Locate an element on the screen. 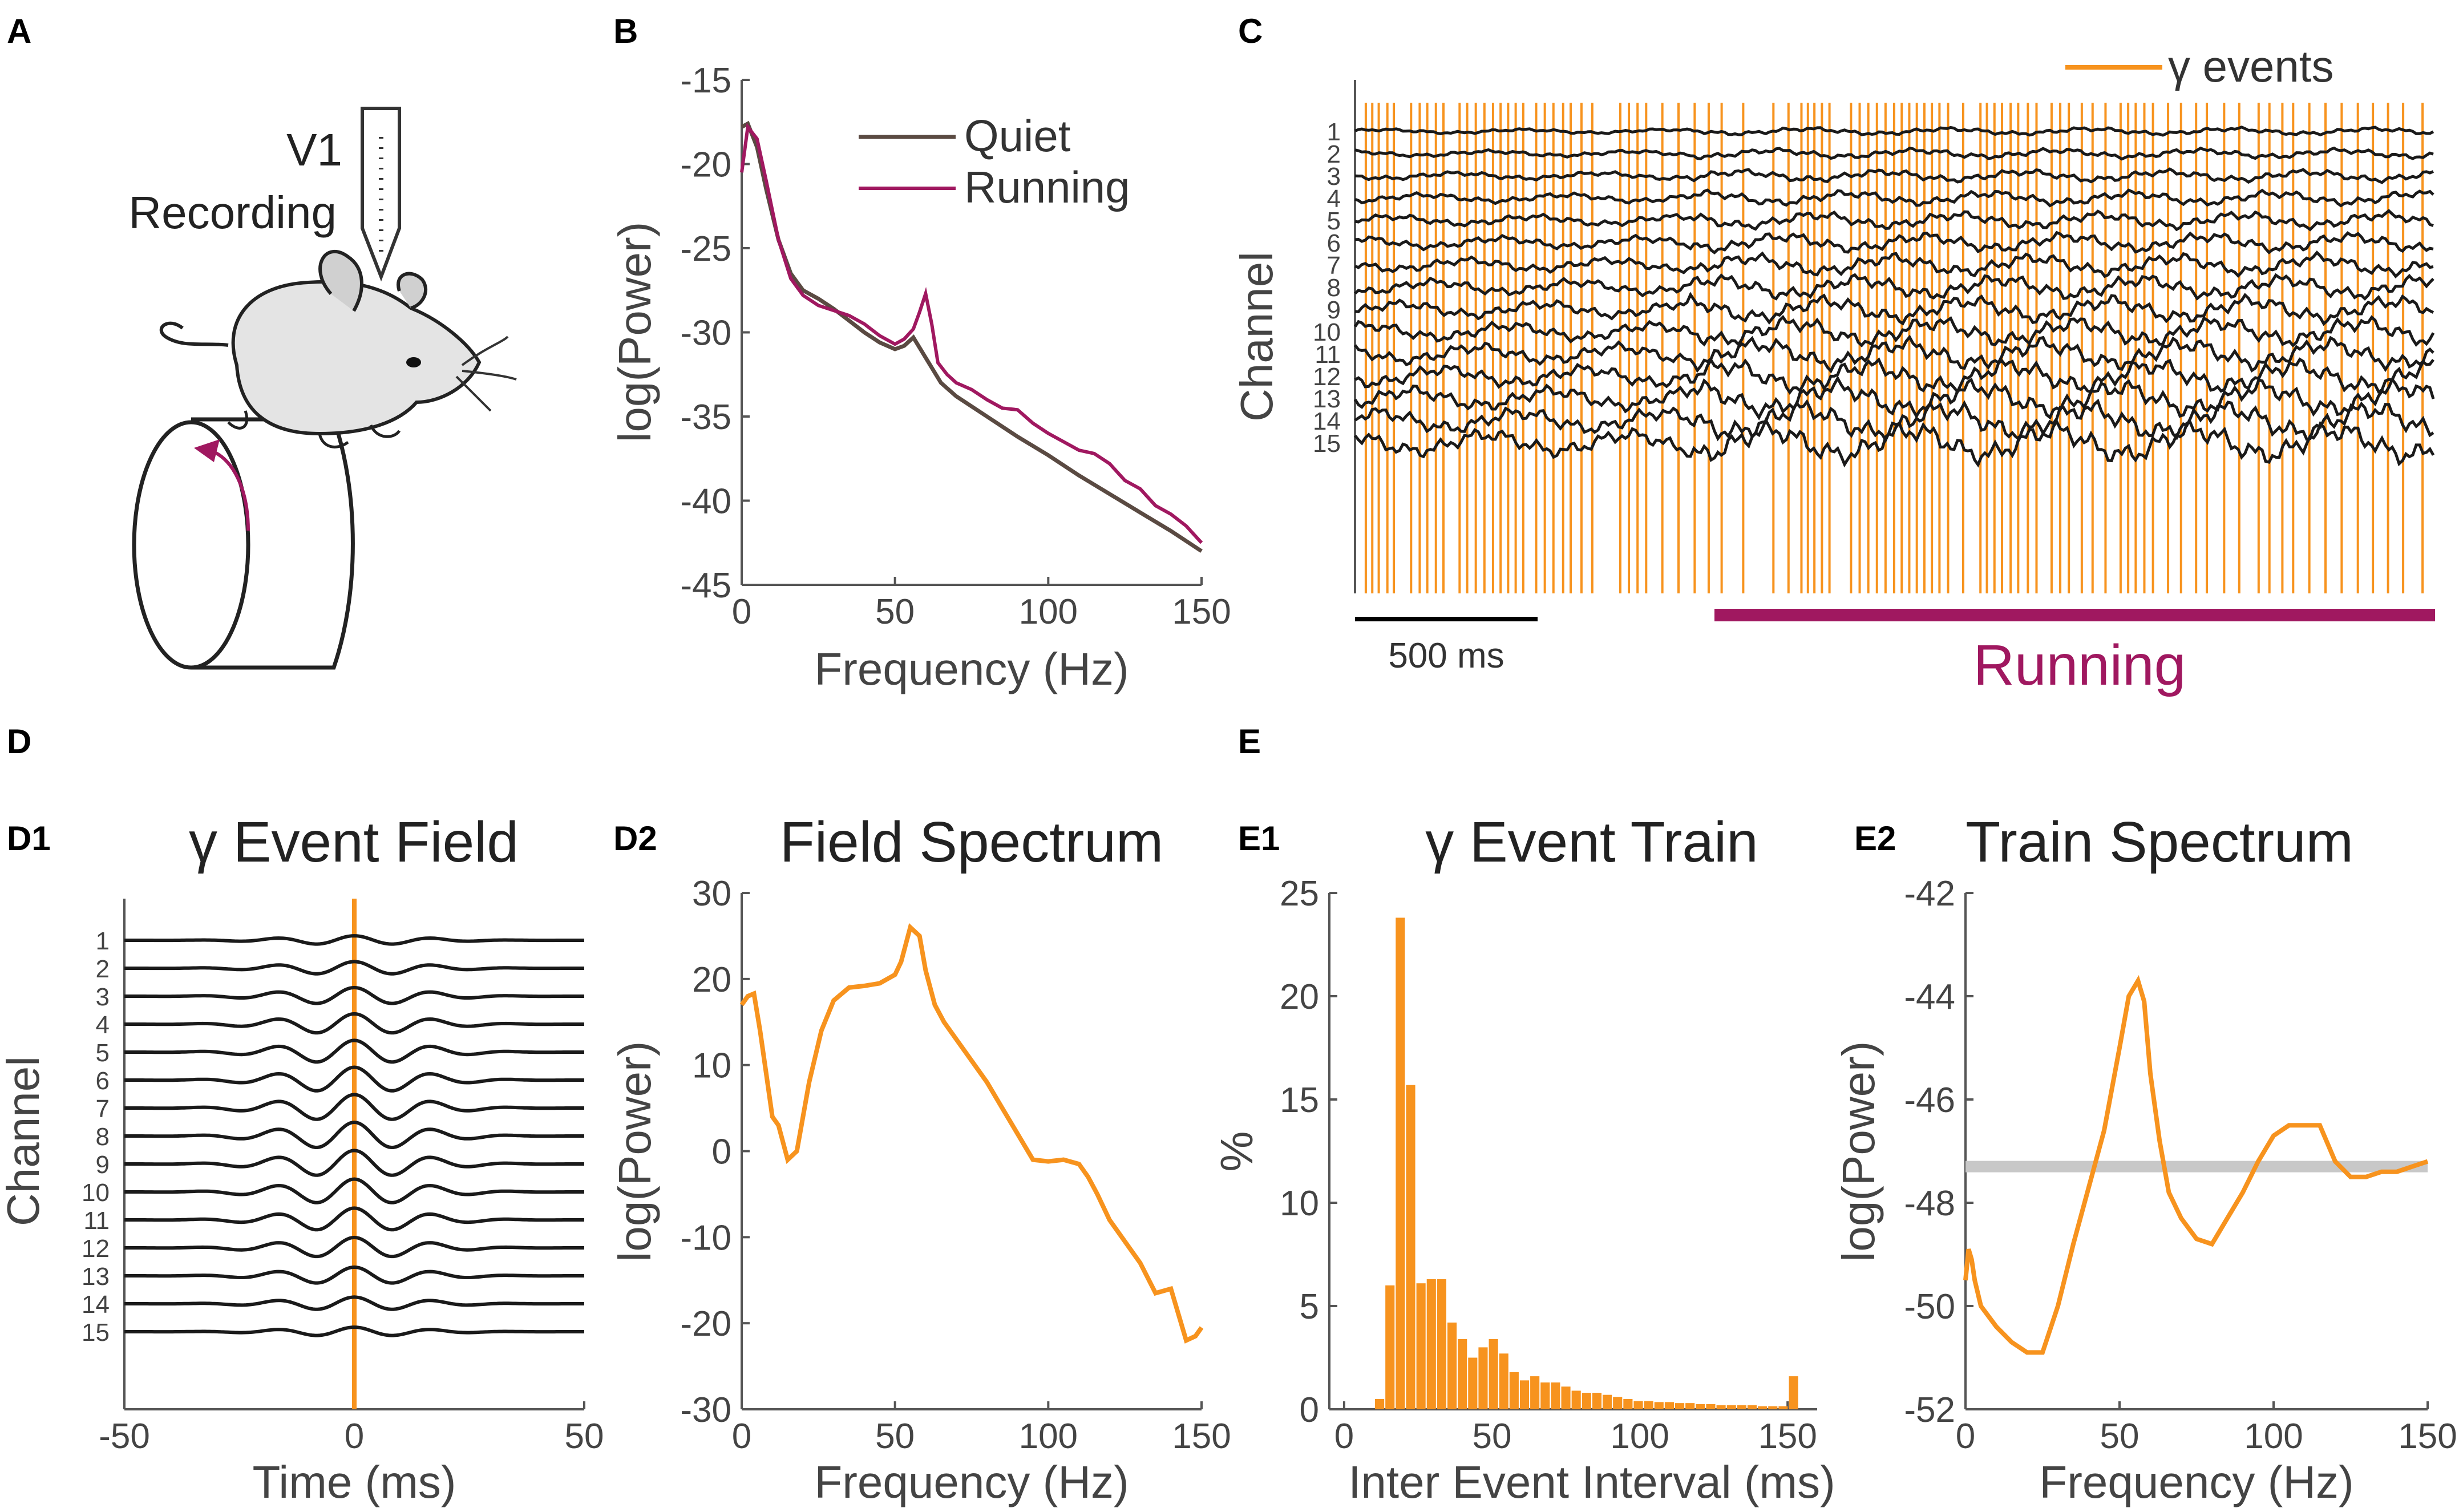 The image size is (2463, 1512). b-x-tick-label: 100 is located at coordinates (1048, 612).